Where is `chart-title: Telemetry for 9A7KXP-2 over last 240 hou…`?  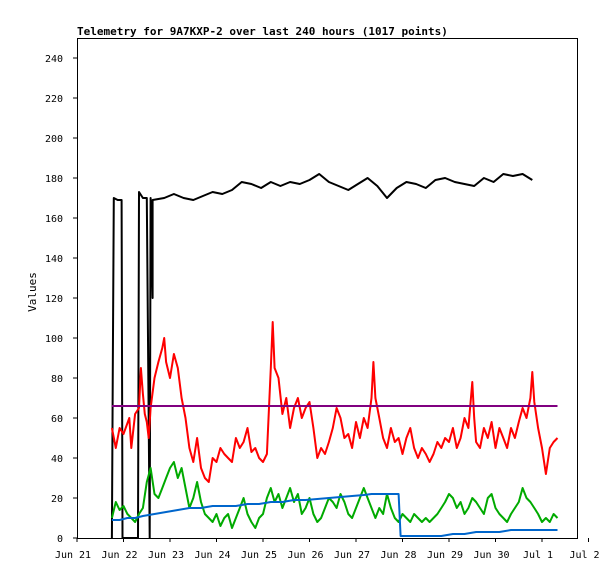 chart-title: Telemetry for 9A7KXP-2 over last 240 hou… is located at coordinates (262, 31).